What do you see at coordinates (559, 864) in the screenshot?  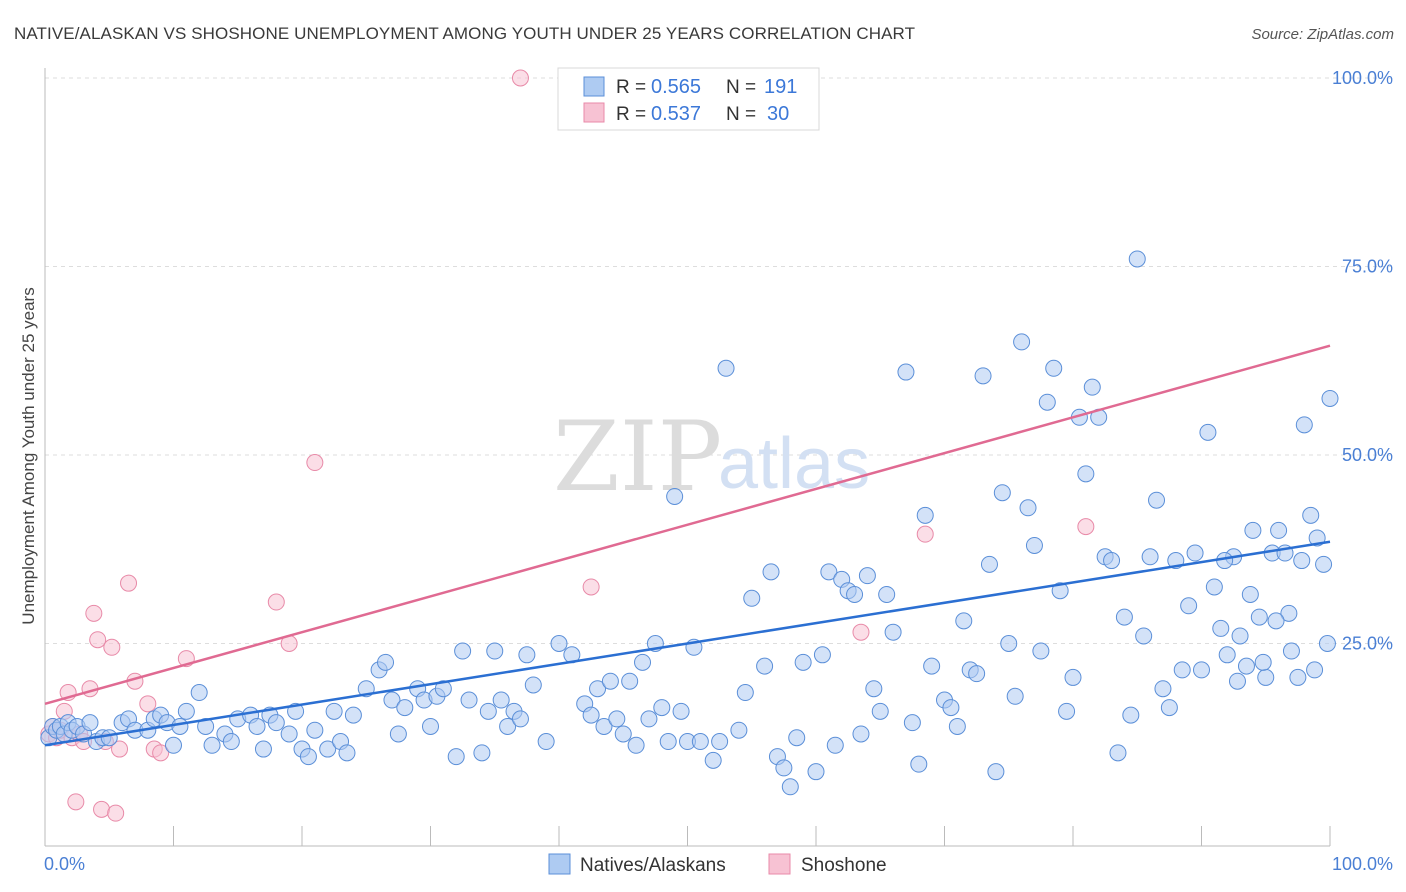 I see `bottom-legend-swatch-blue` at bounding box center [559, 864].